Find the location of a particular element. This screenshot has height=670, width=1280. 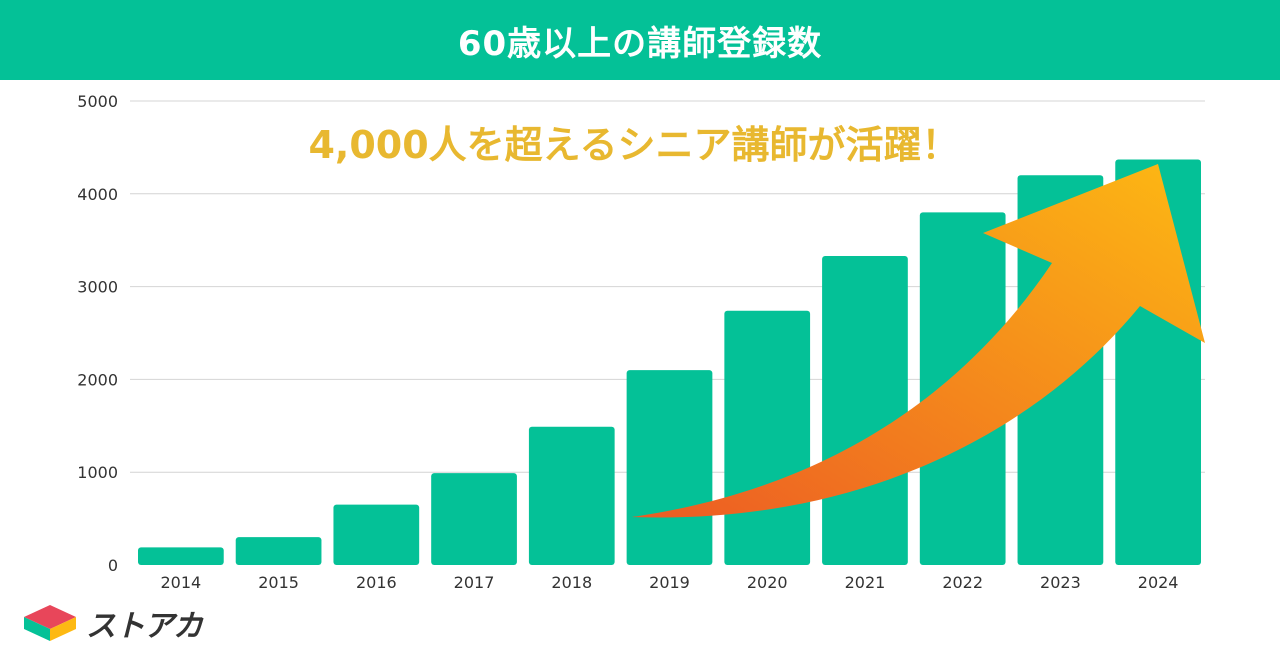

x-tick-label: 2014 is located at coordinates (181, 582).